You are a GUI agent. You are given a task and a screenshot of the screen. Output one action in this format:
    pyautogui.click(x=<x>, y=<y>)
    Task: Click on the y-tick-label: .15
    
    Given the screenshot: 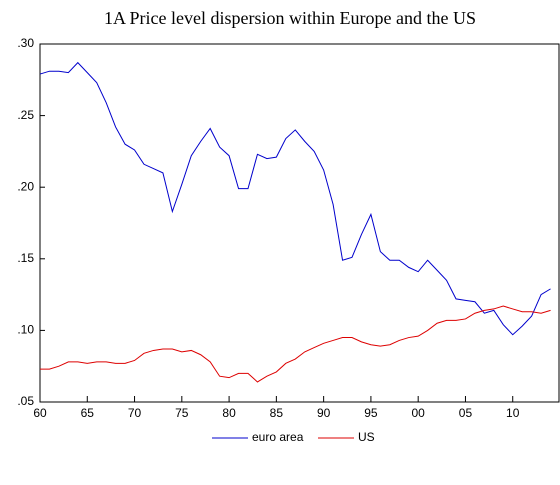 What is the action you would take?
    pyautogui.click(x=25, y=258)
    